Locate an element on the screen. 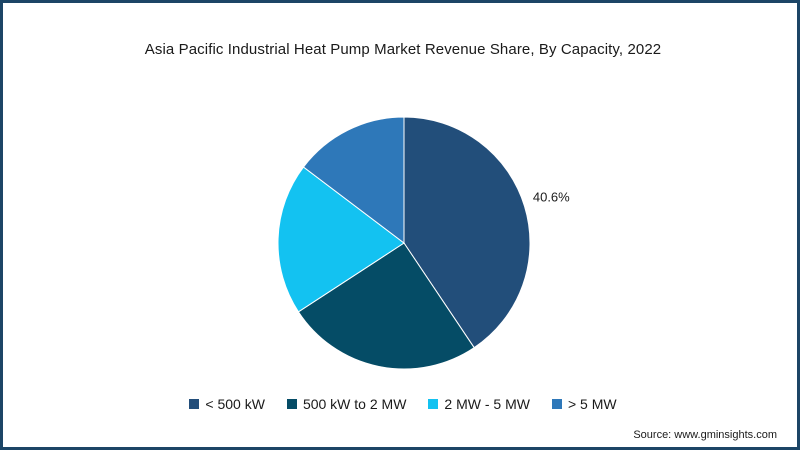 This screenshot has width=800, height=453. legend-item-500kw-to-2mw: 500 kW to 2 MW is located at coordinates (346, 404).